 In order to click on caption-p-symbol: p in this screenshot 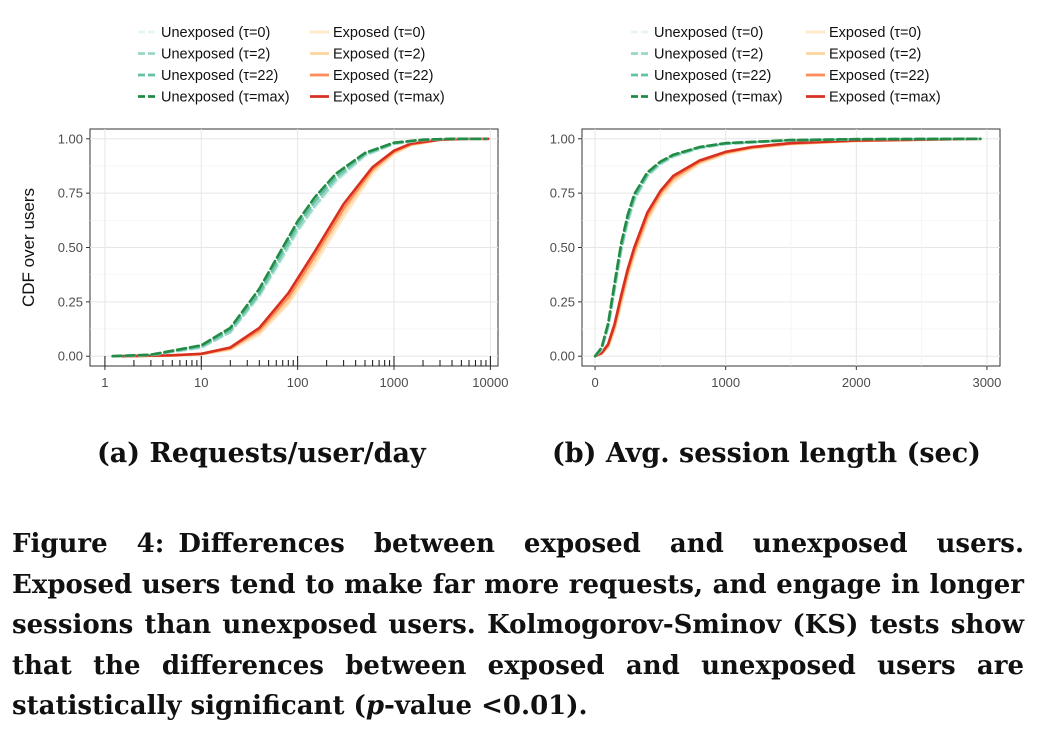, I will do `click(375, 706)`.